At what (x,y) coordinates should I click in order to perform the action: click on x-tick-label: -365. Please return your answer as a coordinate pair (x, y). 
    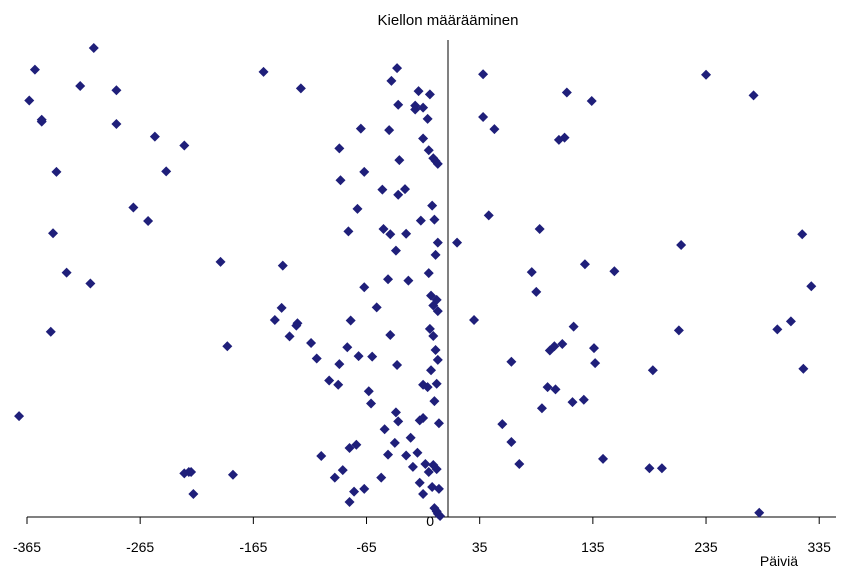
    Looking at the image, I should click on (27, 547).